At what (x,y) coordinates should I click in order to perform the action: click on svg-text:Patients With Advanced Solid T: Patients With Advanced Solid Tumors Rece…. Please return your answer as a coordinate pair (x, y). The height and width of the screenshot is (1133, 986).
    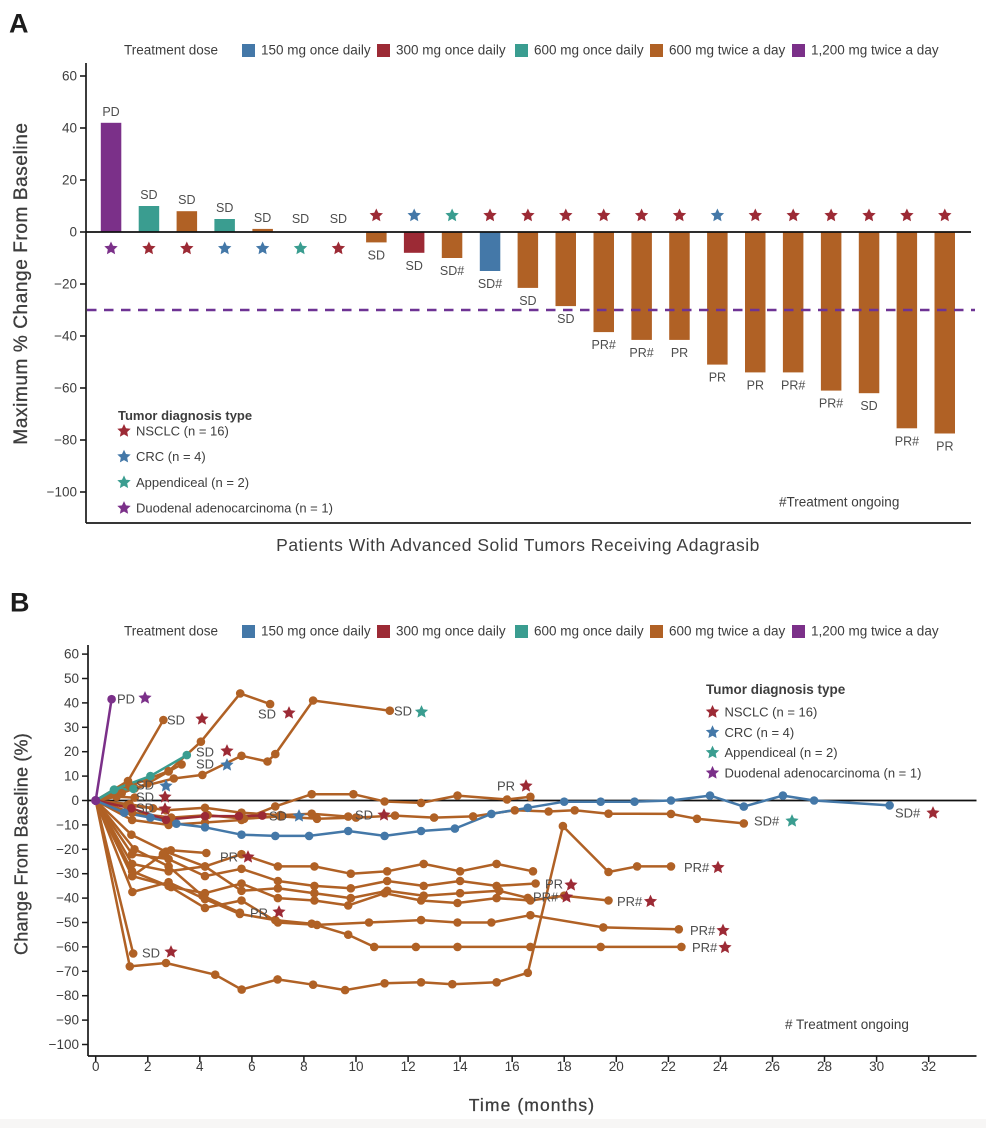
    Looking at the image, I should click on (518, 545).